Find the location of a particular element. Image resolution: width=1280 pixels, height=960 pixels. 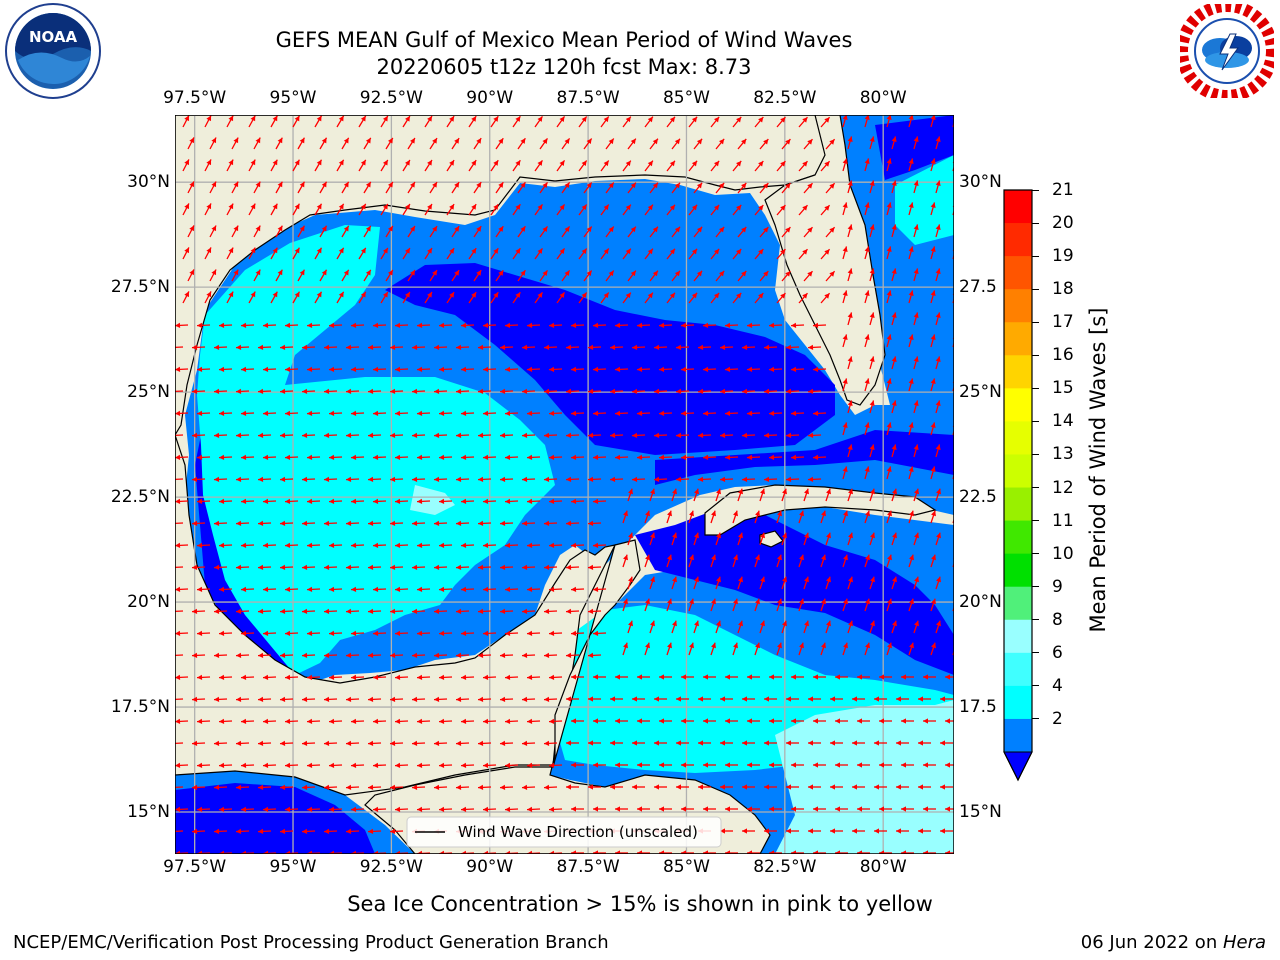

lat-tick-label: 17.5°N is located at coordinates (140, 707).